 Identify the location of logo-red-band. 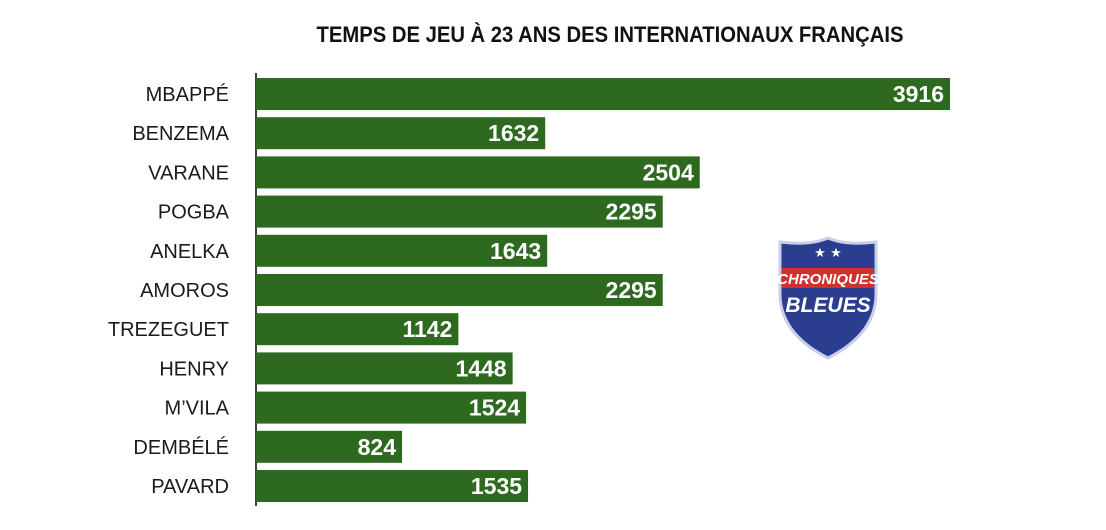
(828, 278).